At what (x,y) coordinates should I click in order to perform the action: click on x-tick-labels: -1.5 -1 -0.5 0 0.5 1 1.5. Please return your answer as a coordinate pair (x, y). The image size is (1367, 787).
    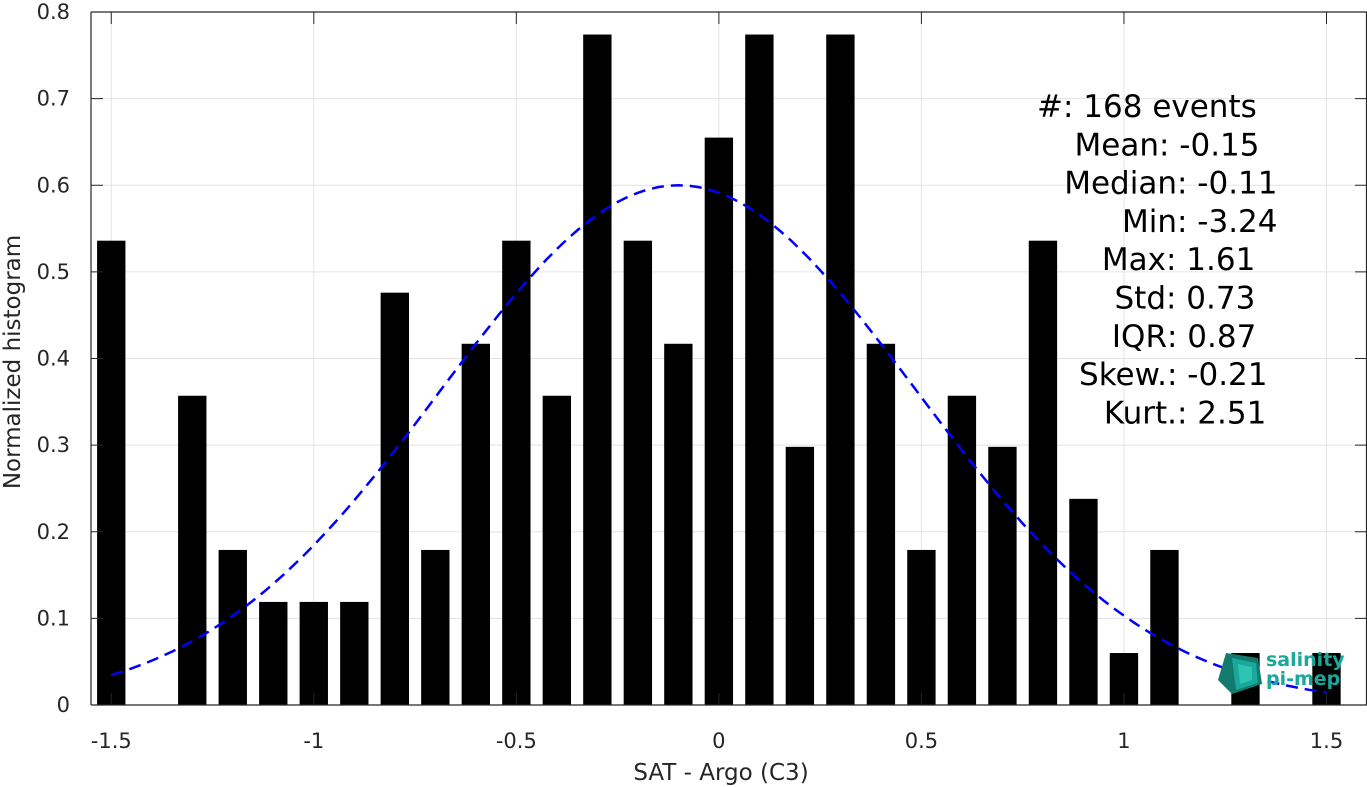
    Looking at the image, I should click on (717, 741).